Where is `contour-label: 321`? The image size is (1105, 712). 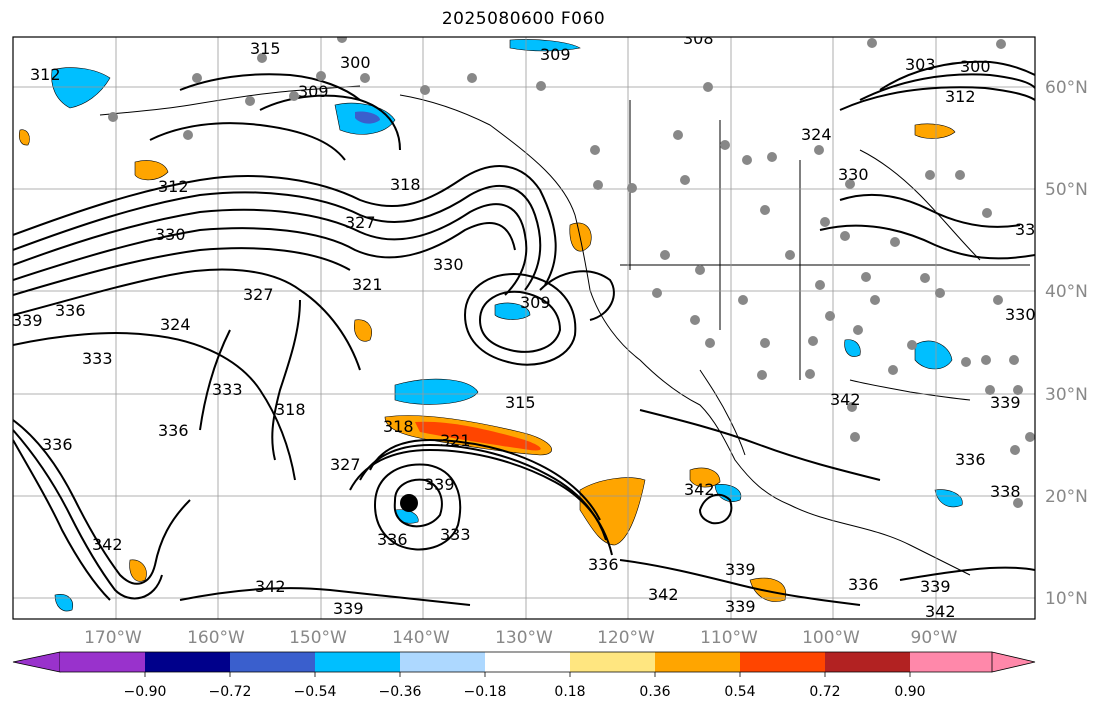 contour-label: 321 is located at coordinates (367, 284).